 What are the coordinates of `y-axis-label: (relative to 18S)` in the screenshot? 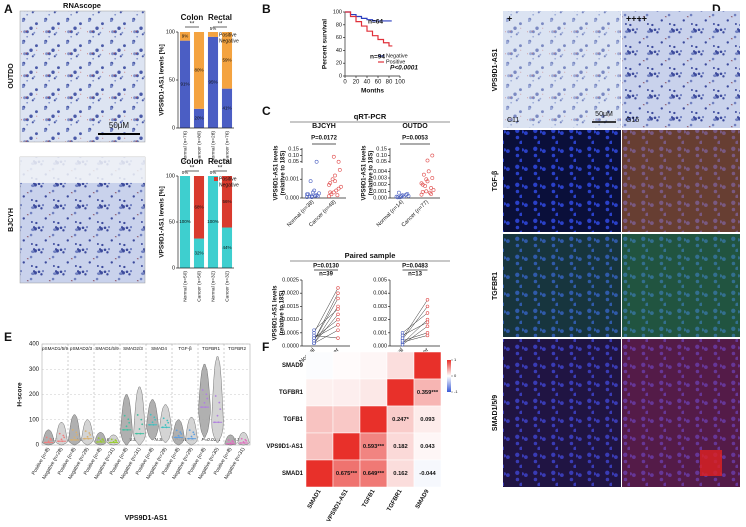 It's located at (283, 313).